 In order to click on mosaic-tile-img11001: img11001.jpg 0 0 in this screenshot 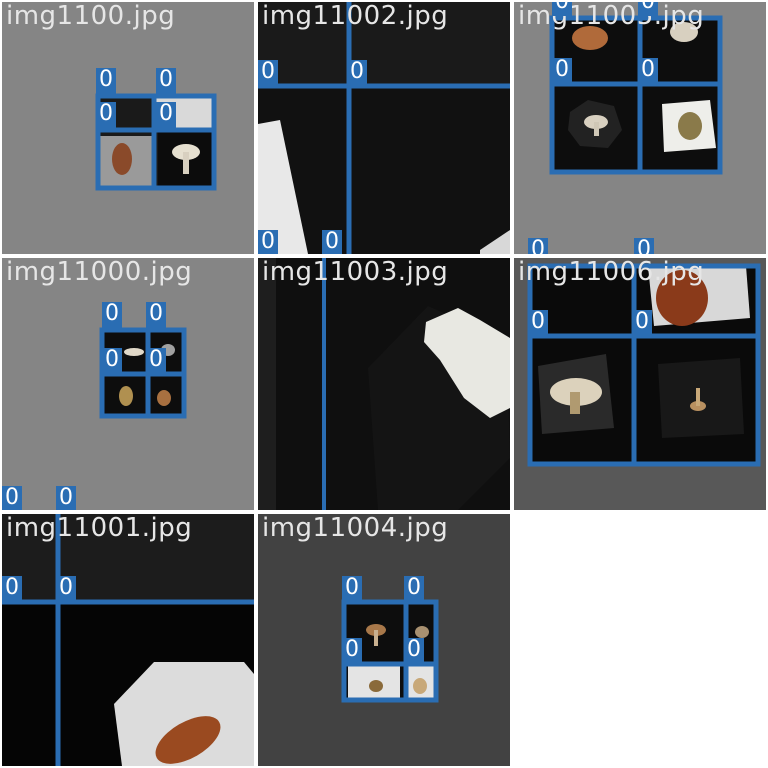, I will do `click(128, 640)`.